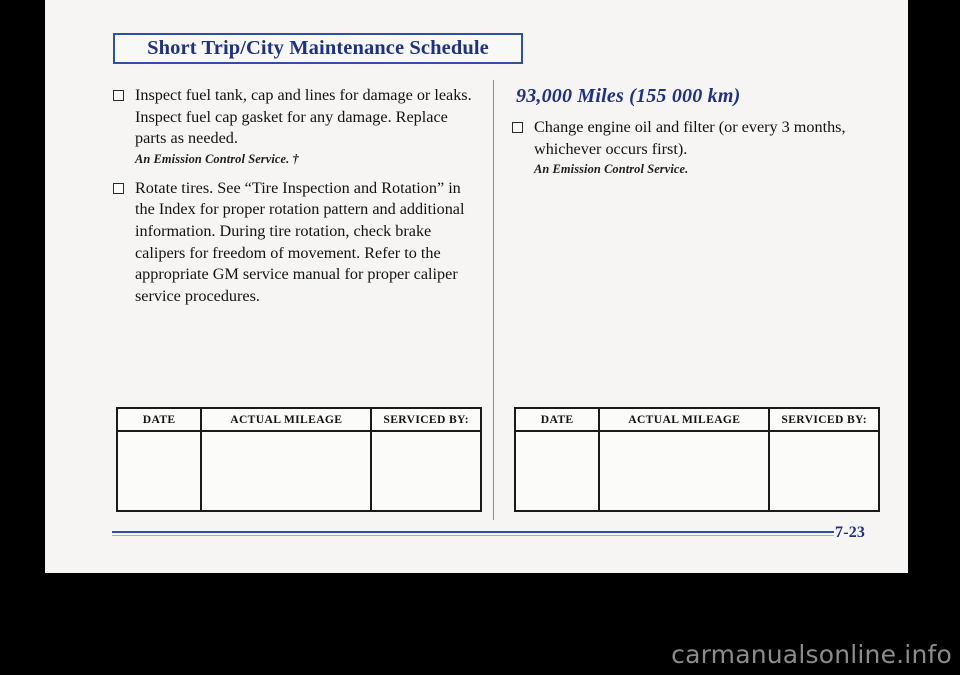 The image size is (960, 675). What do you see at coordinates (493, 300) in the screenshot?
I see `column-divider` at bounding box center [493, 300].